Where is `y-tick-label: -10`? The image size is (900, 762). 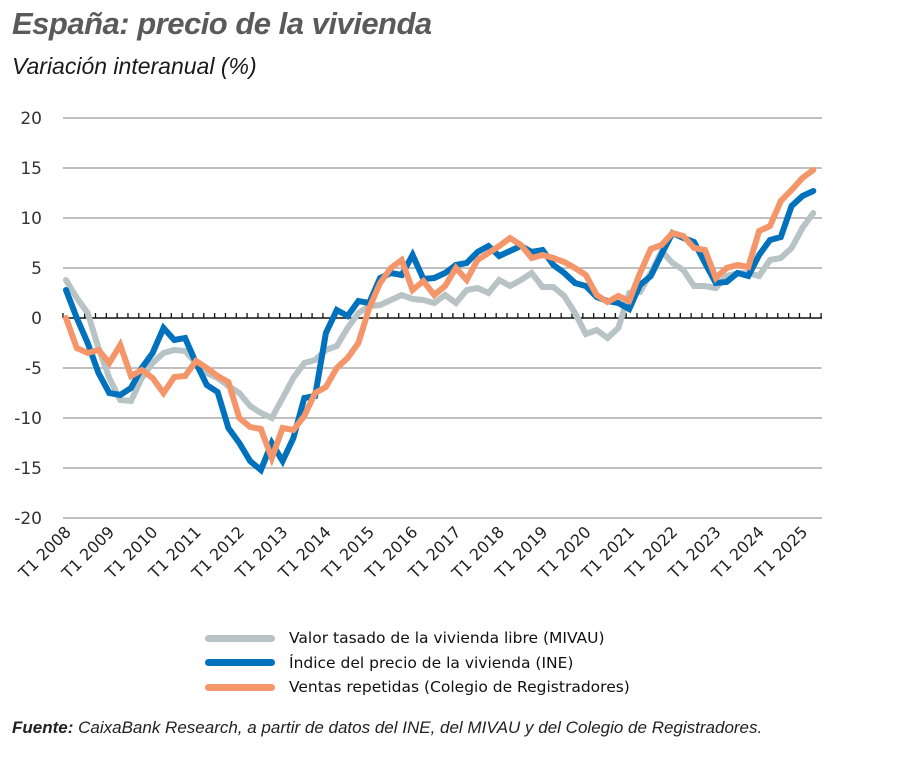
y-tick-label: -10 is located at coordinates (28, 419).